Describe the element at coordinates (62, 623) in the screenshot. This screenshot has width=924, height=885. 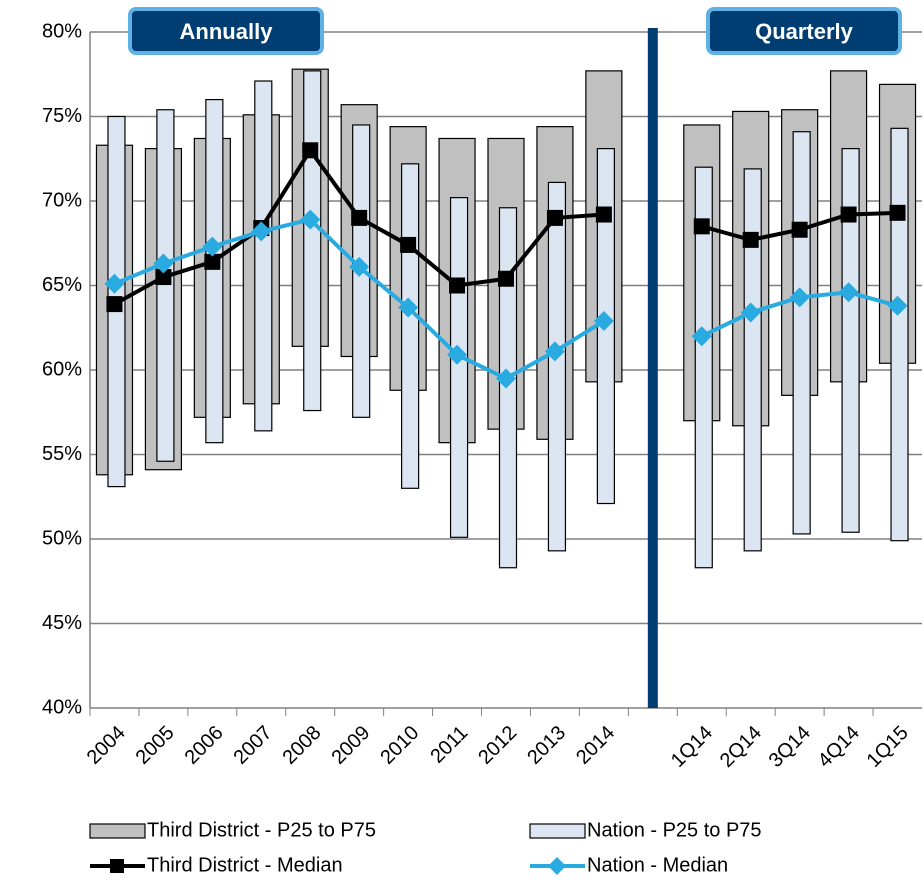
I see `y-tick-label: 45%` at that location.